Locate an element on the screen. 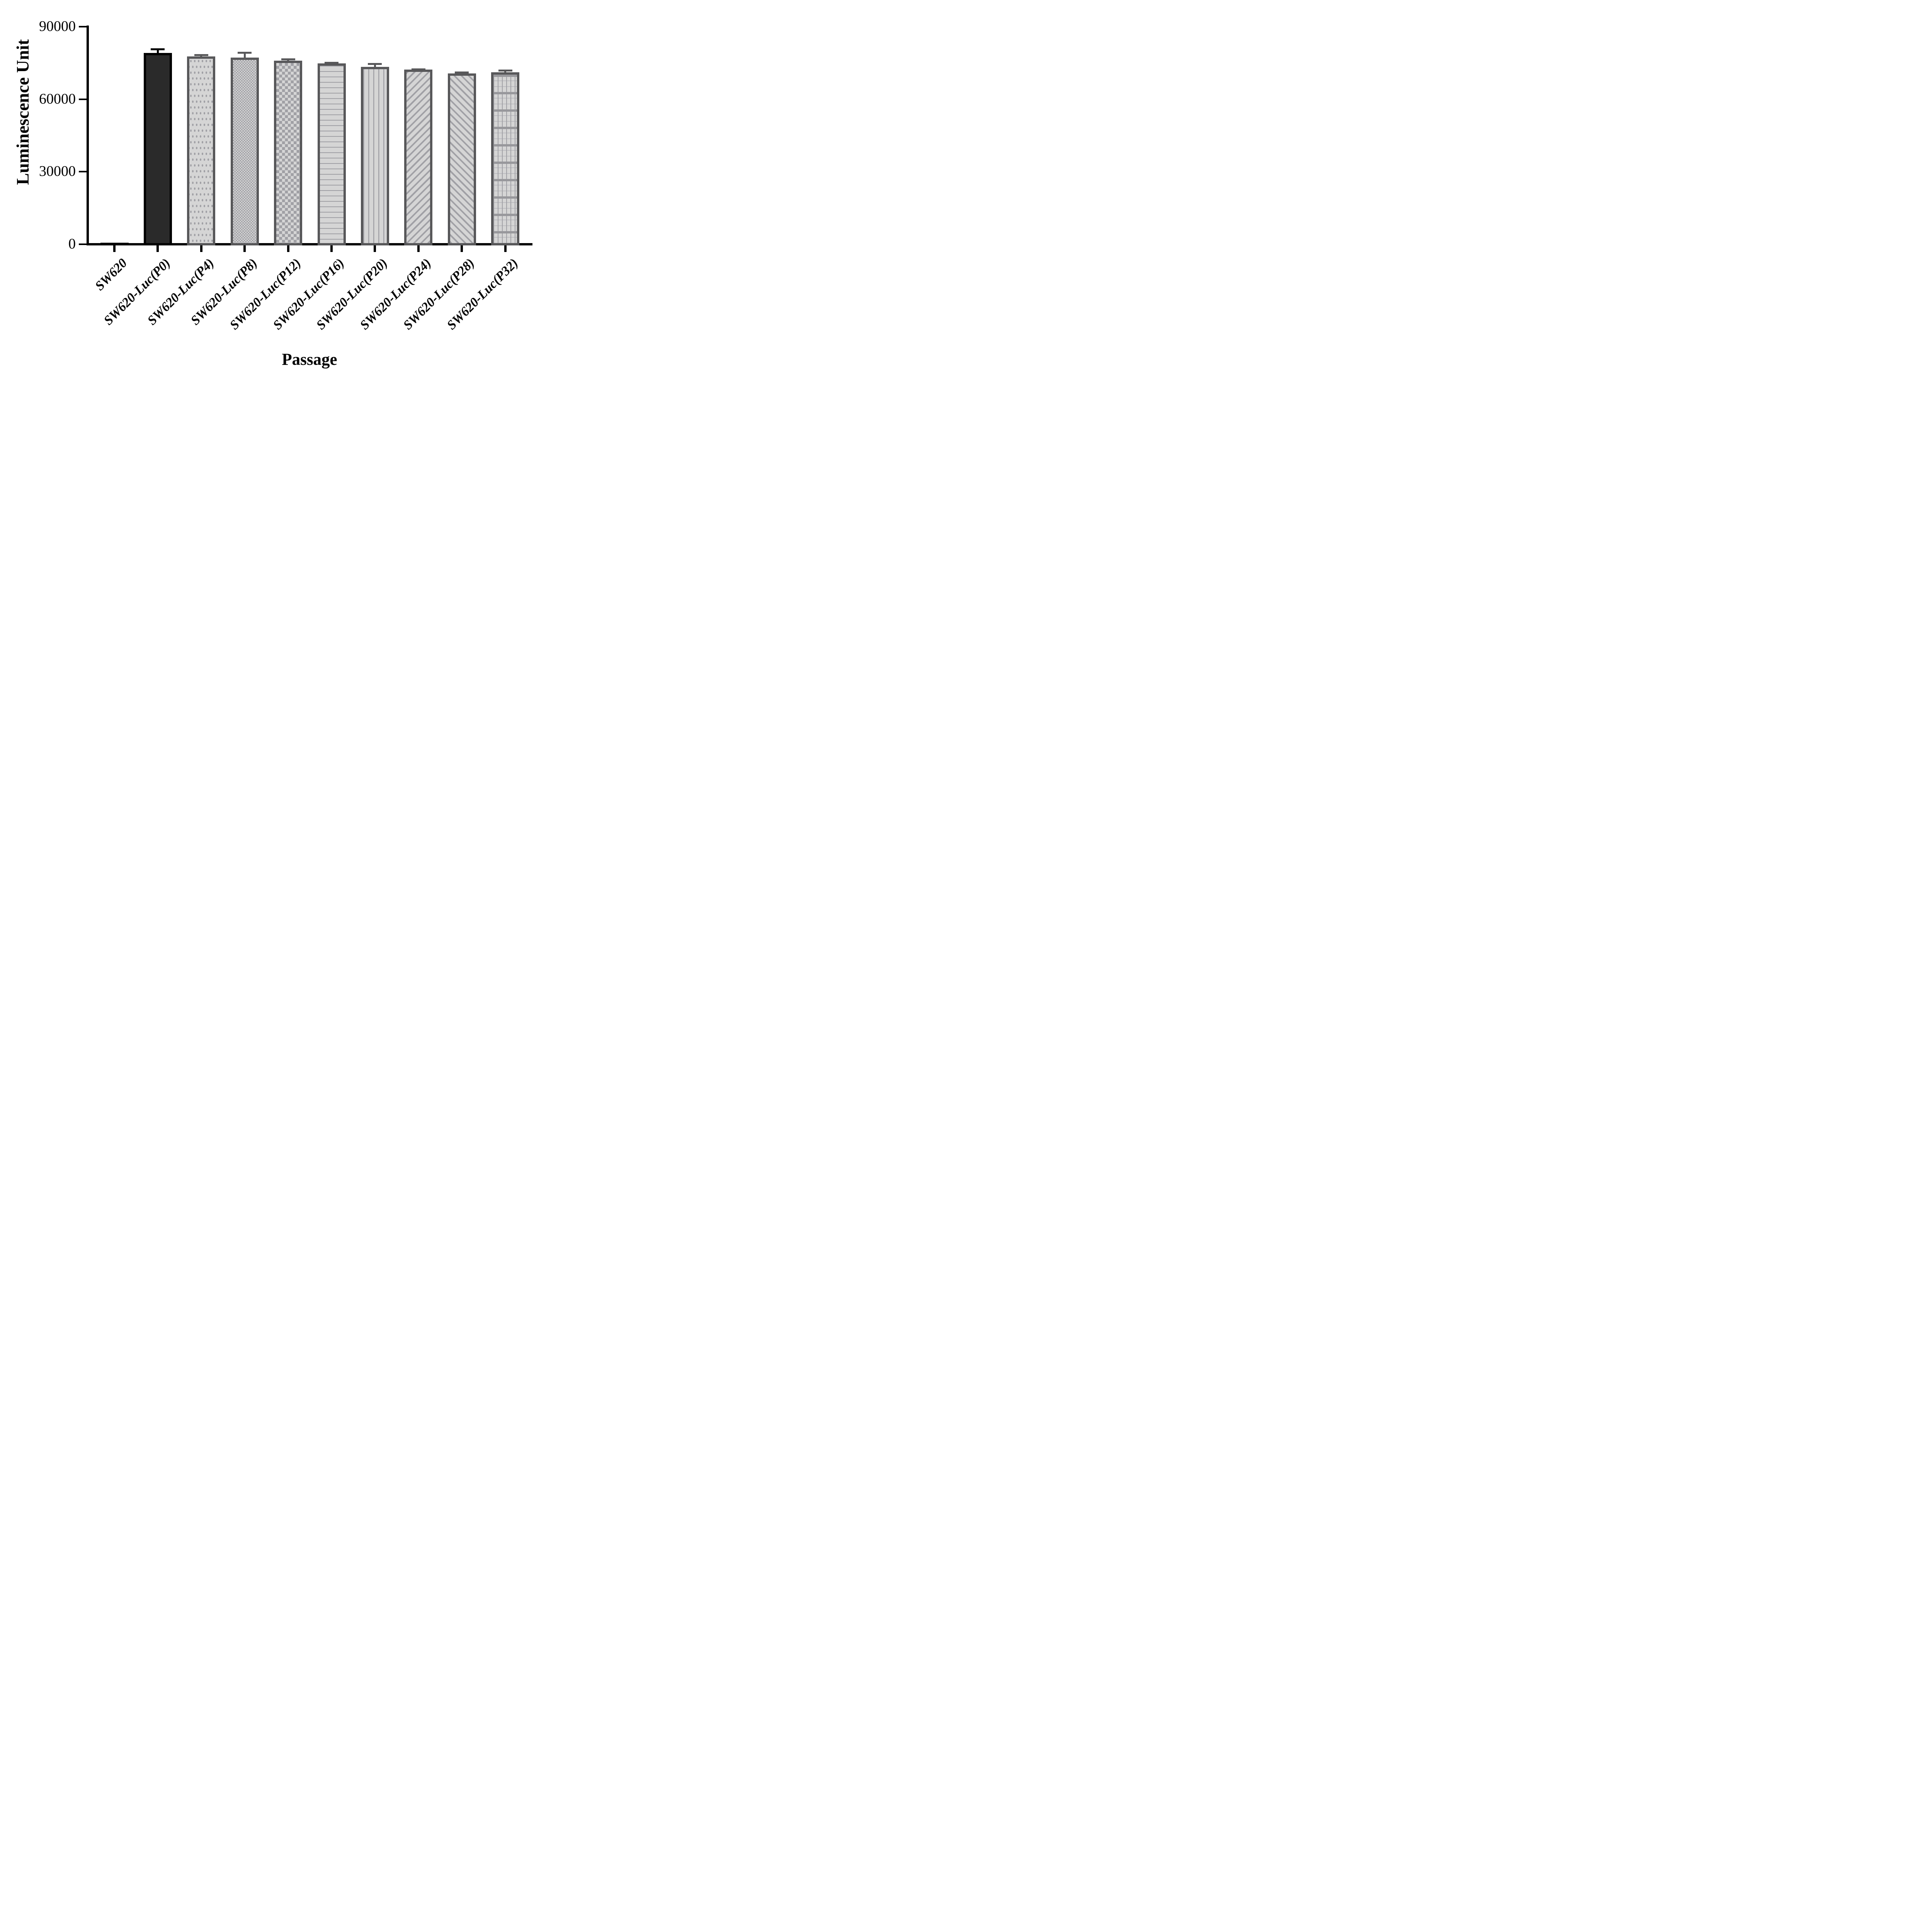 The width and height of the screenshot is (1932, 1917). y-tick-label: 90000 is located at coordinates (58, 26).